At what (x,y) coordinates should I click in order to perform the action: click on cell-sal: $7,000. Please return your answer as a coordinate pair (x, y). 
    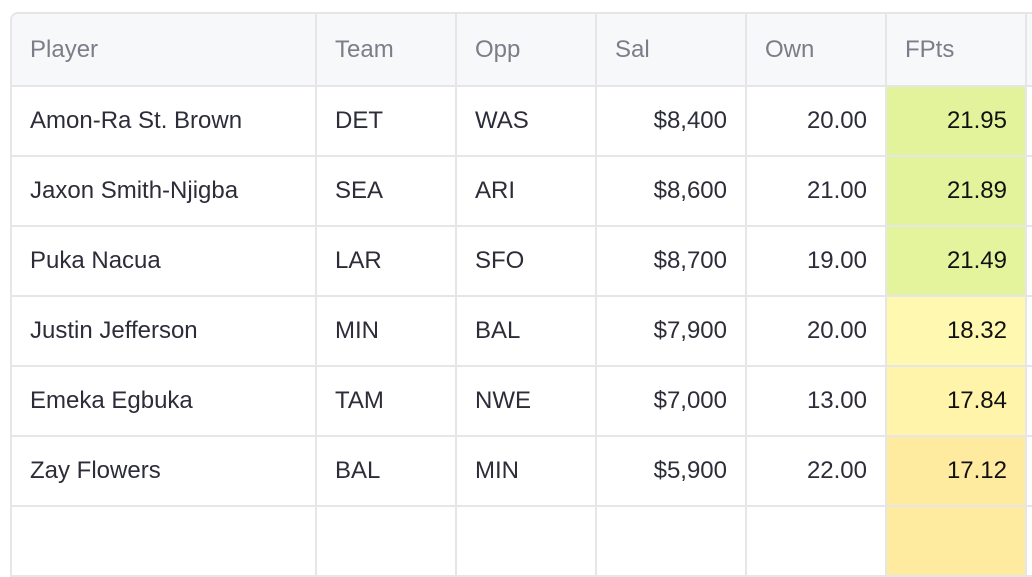
    Looking at the image, I should click on (671, 401).